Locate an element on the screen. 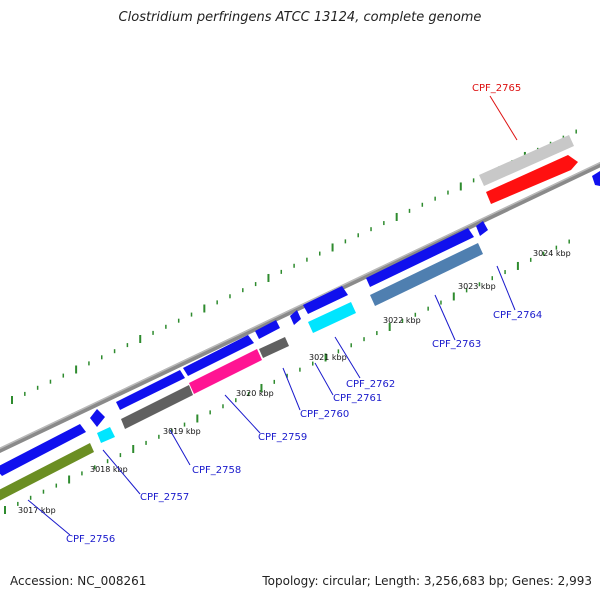 Image resolution: width=600 pixels, height=600 pixels. gene-label-cpf-2759: CPF_2759 is located at coordinates (282, 437).